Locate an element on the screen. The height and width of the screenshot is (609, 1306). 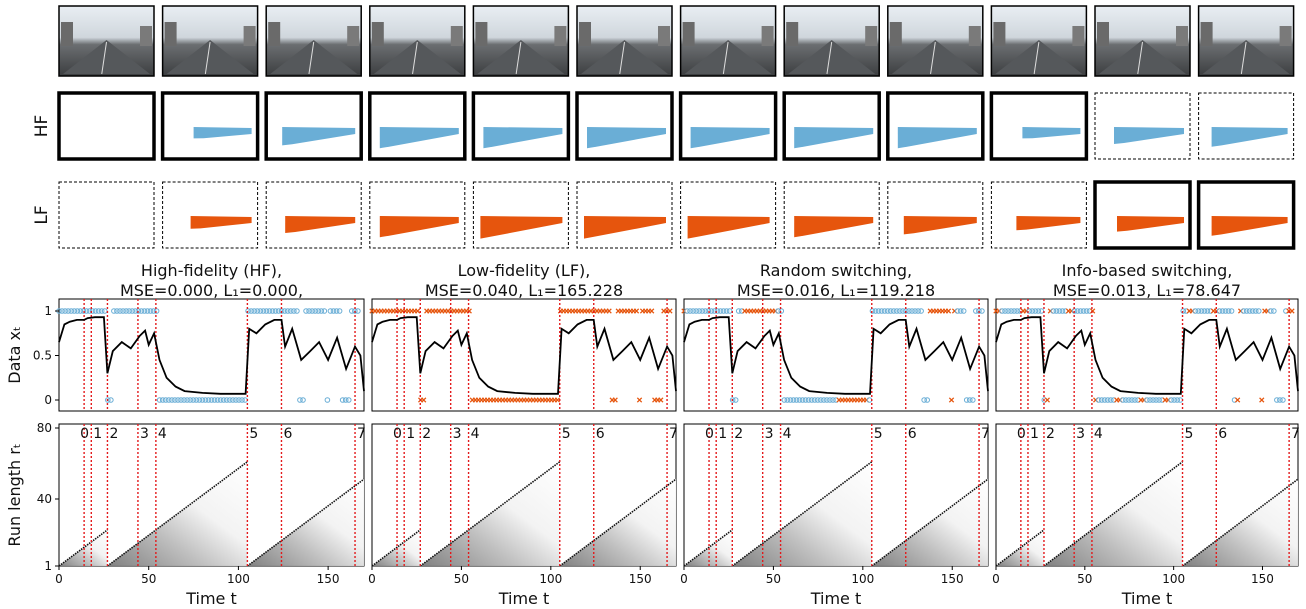
lf-selected-box is located at coordinates (1142, 215).